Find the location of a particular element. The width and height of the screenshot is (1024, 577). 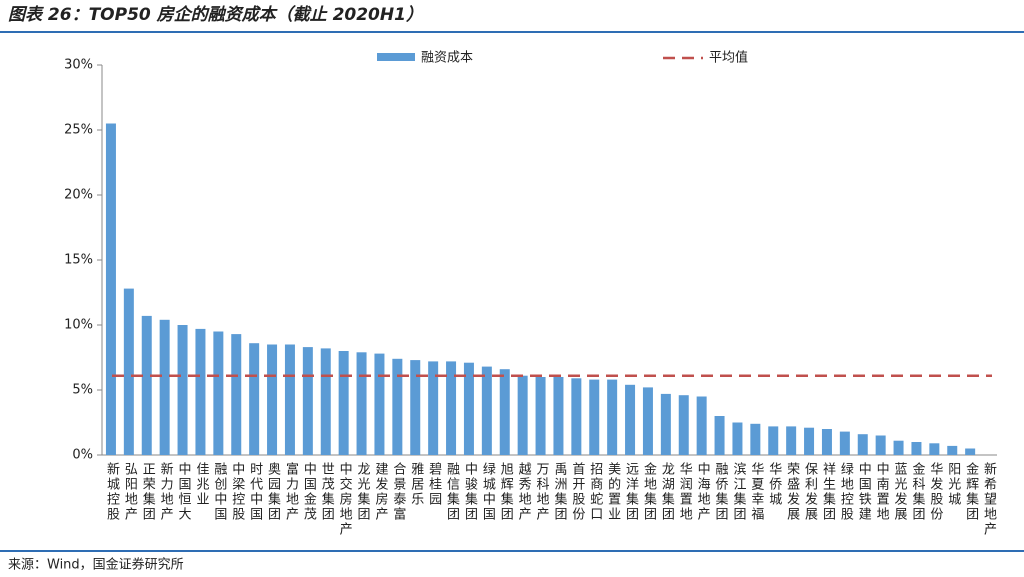

x-tick-label: 中交房地产 is located at coordinates (344, 499).